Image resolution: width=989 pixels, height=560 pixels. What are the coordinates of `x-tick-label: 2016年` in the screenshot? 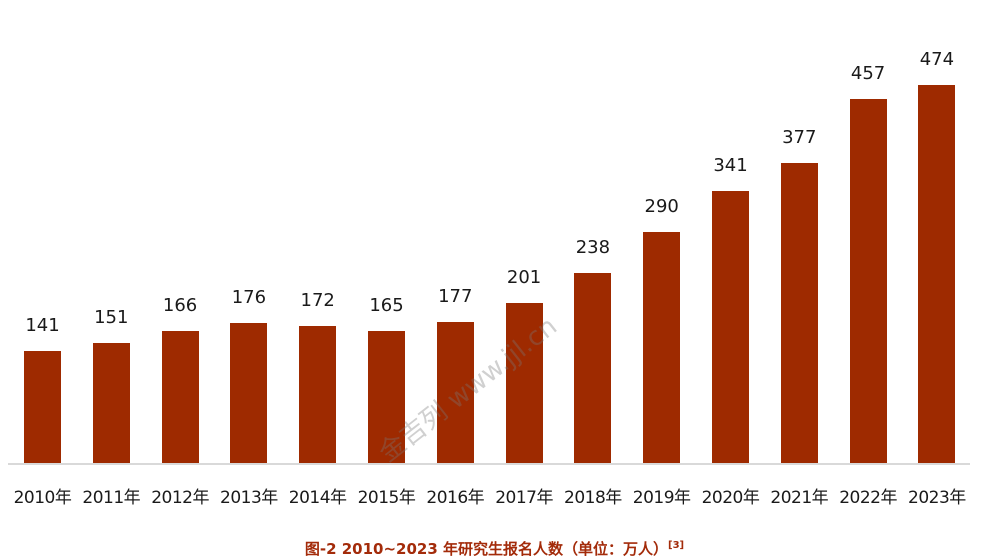 It's located at (455, 498).